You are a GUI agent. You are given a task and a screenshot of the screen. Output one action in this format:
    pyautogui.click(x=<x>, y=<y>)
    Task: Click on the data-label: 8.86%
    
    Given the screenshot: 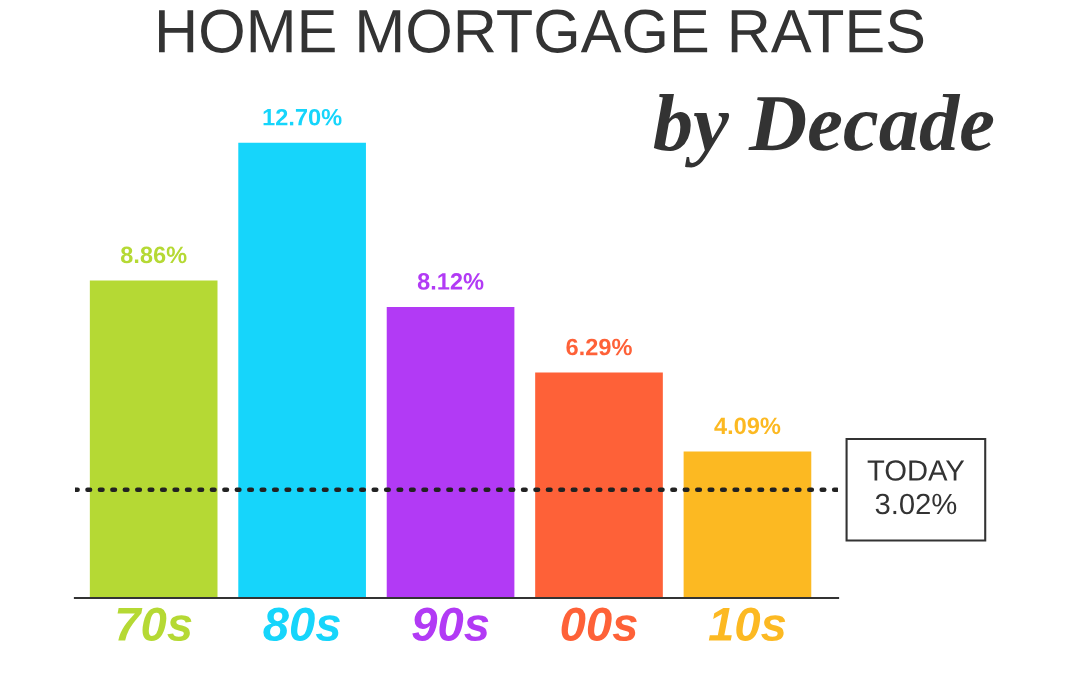 What is the action you would take?
    pyautogui.click(x=153, y=255)
    